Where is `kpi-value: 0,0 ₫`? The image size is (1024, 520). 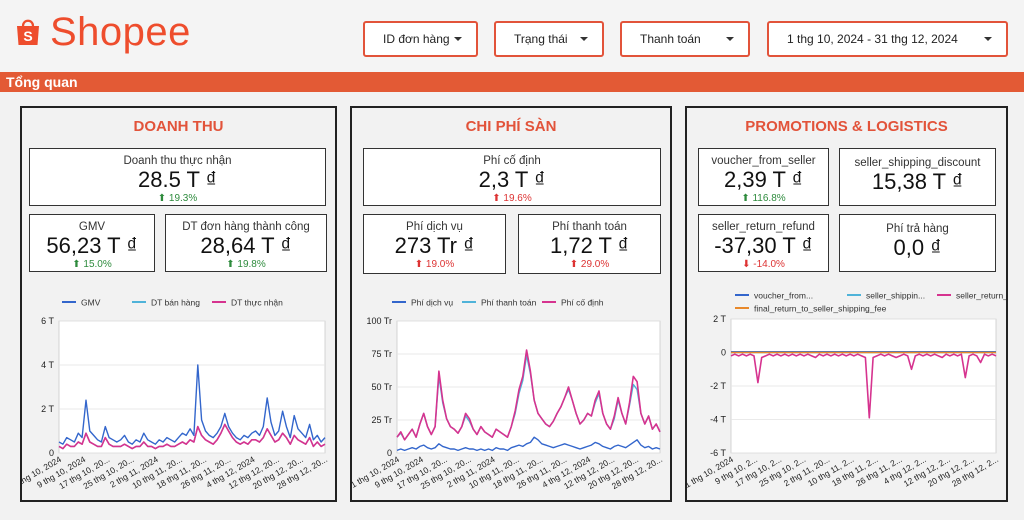
kpi-value: 0,0 ₫ is located at coordinates (917, 247).